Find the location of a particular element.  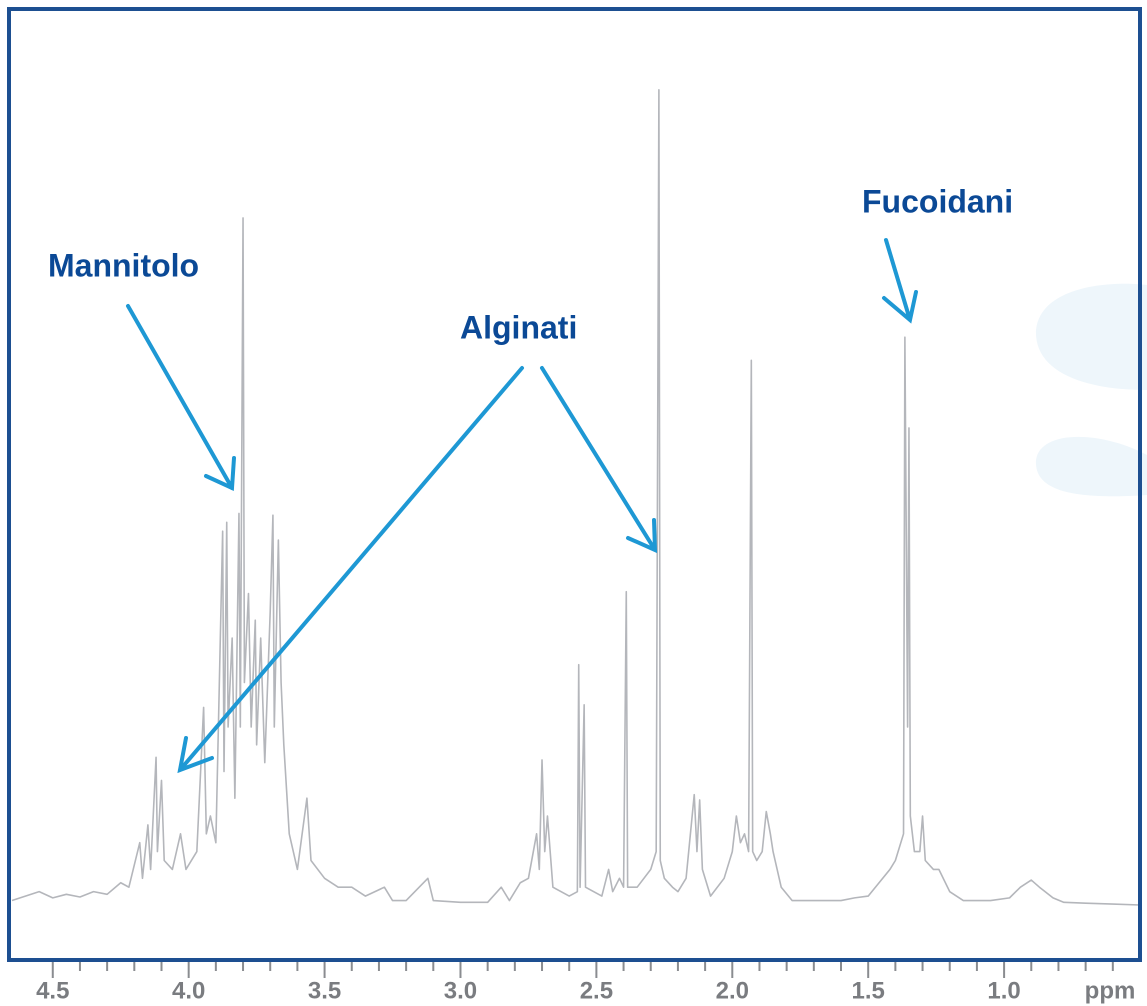

x-tick-label: 2.5 is located at coordinates (596, 990).